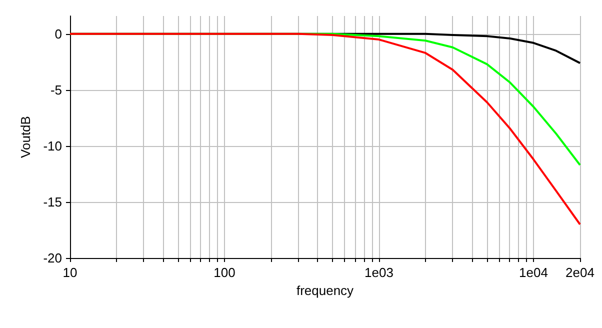 The height and width of the screenshot is (328, 602). I want to click on x-tick-label: 100, so click(225, 272).